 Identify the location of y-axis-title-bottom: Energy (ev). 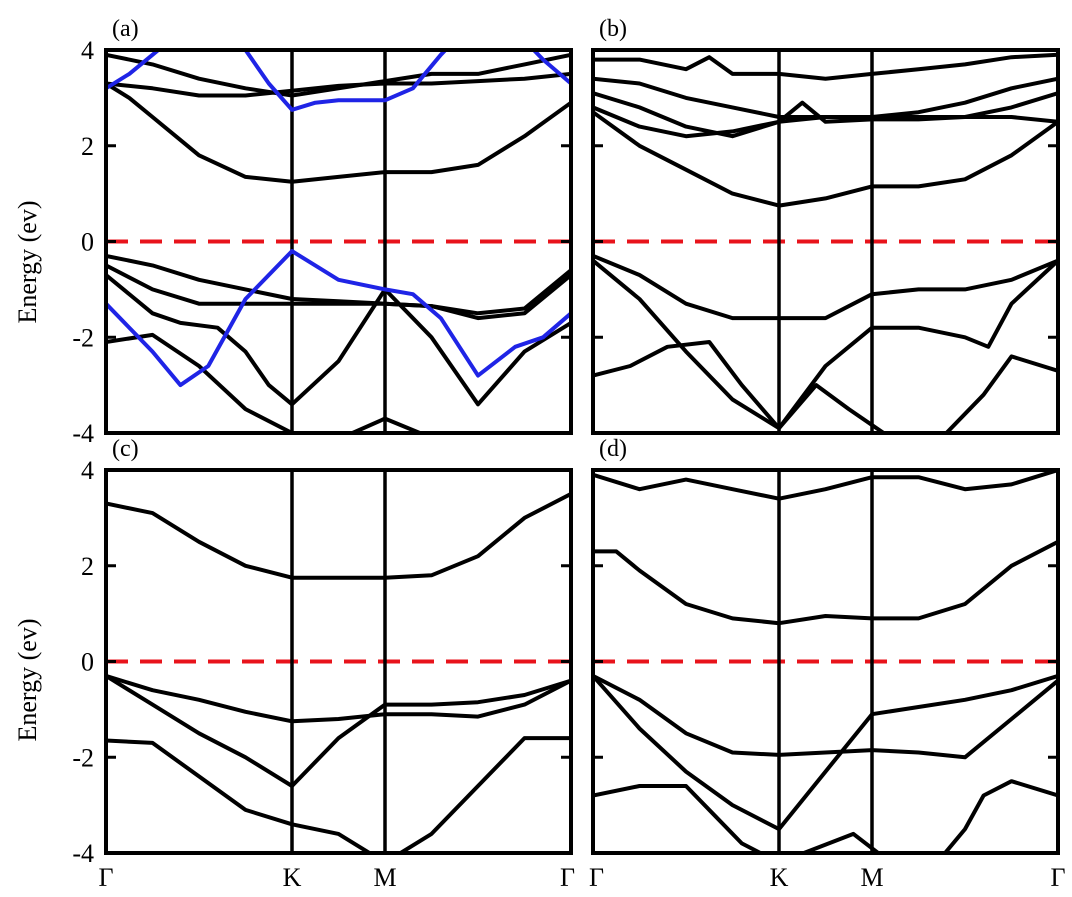
(27, 680).